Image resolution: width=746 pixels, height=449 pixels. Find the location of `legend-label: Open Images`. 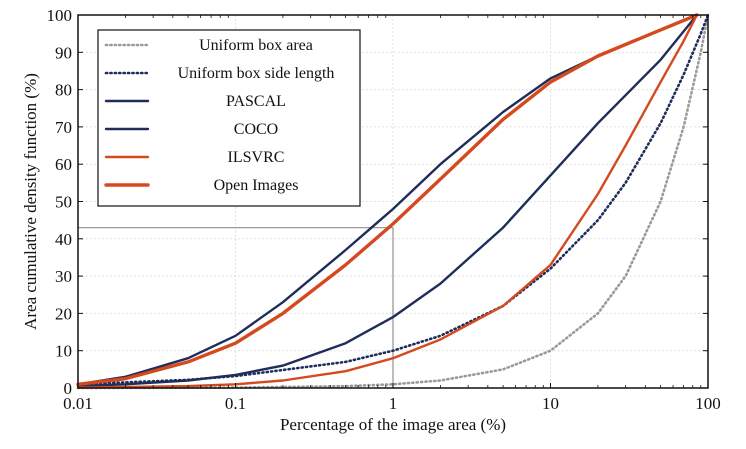

legend-label: Open Images is located at coordinates (256, 185).